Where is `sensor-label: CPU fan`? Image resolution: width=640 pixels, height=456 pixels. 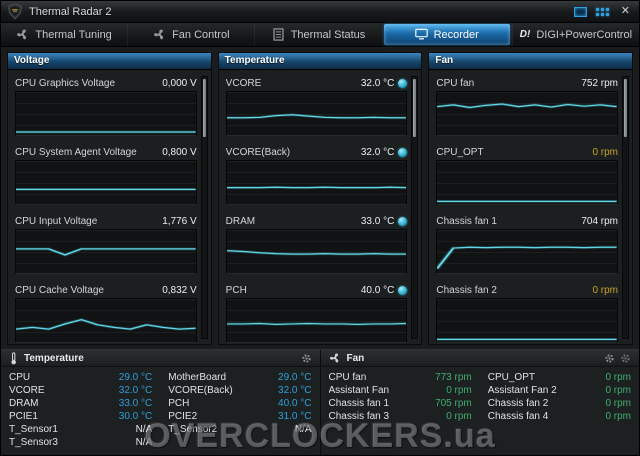
sensor-label: CPU fan is located at coordinates (455, 83).